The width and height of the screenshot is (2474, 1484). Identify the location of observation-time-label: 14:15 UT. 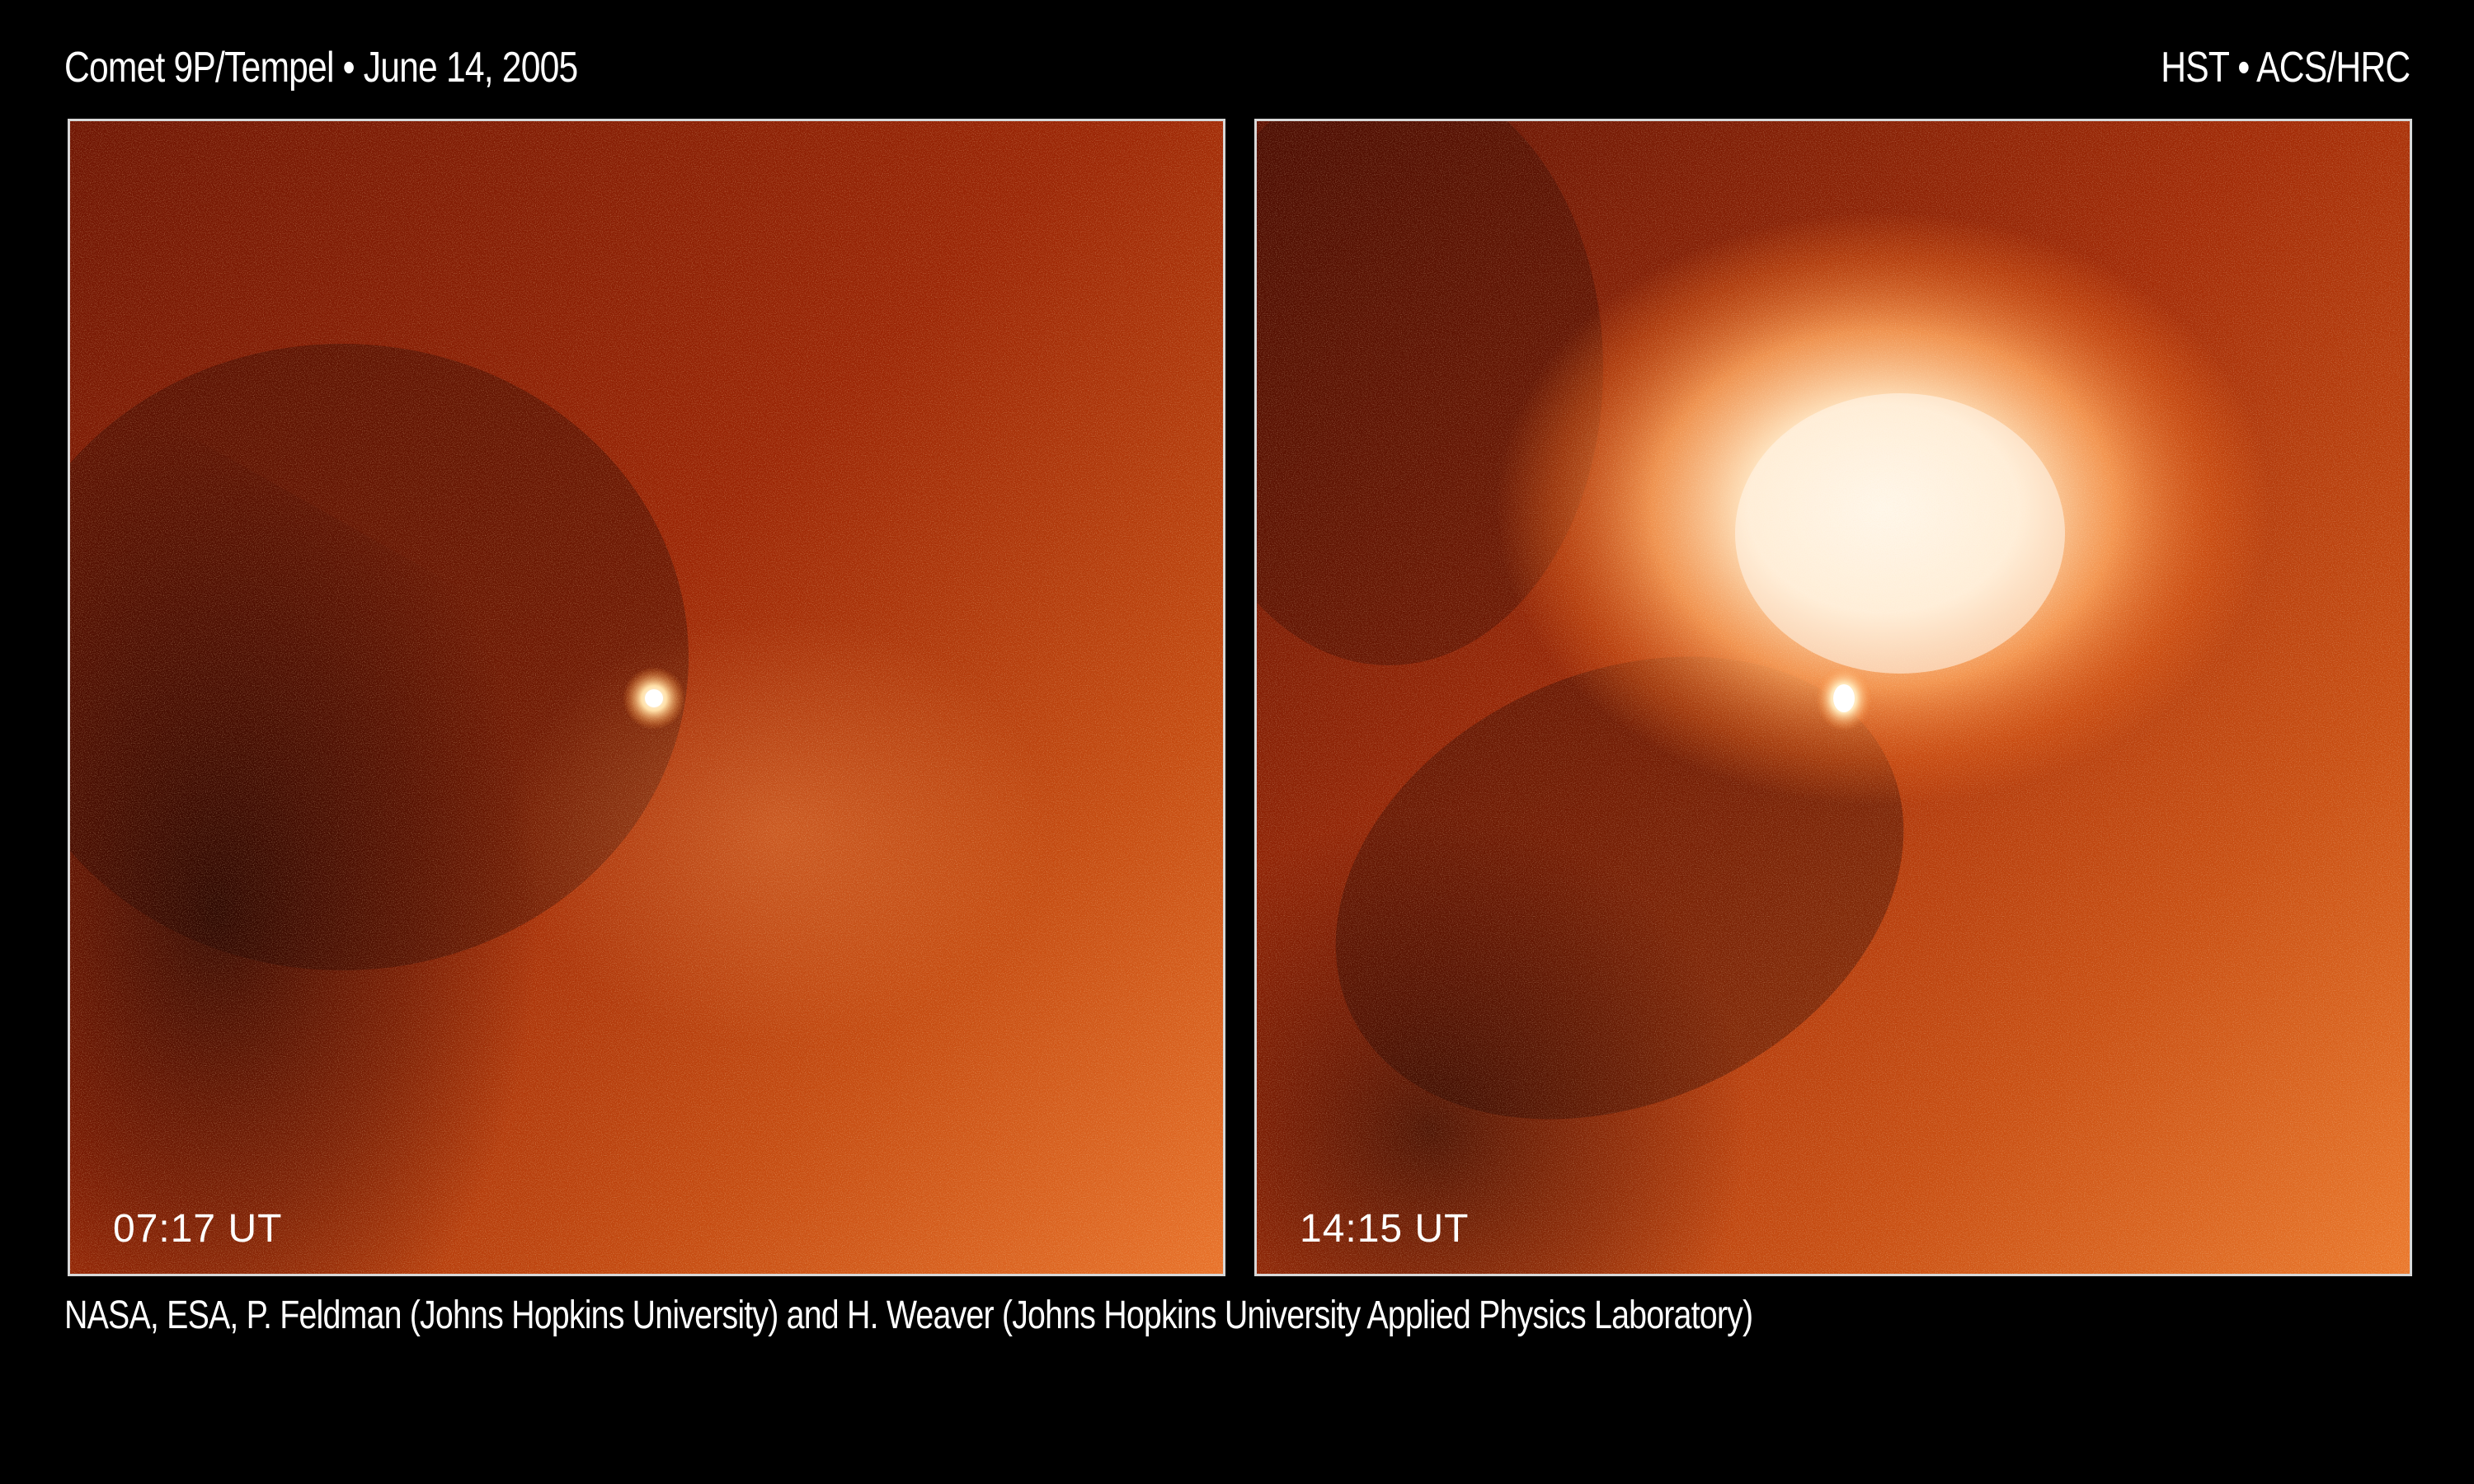
(1385, 1229).